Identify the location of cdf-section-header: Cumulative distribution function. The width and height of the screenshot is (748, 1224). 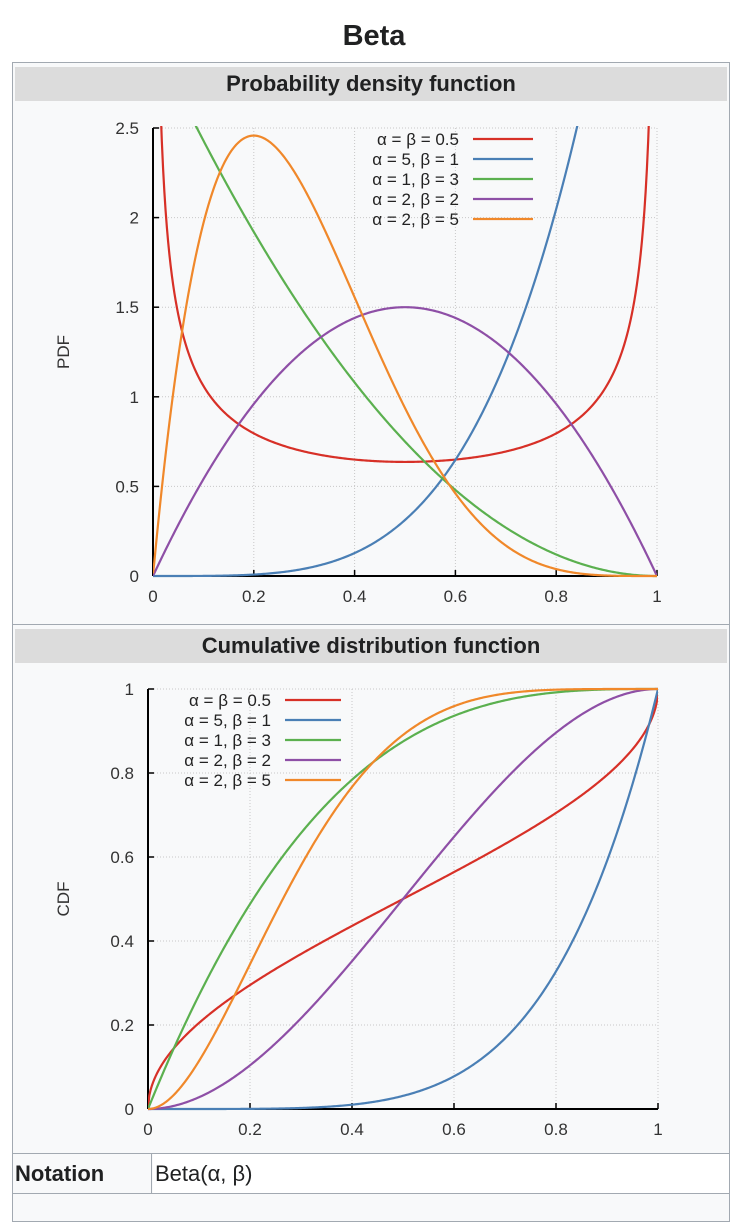
(371, 646).